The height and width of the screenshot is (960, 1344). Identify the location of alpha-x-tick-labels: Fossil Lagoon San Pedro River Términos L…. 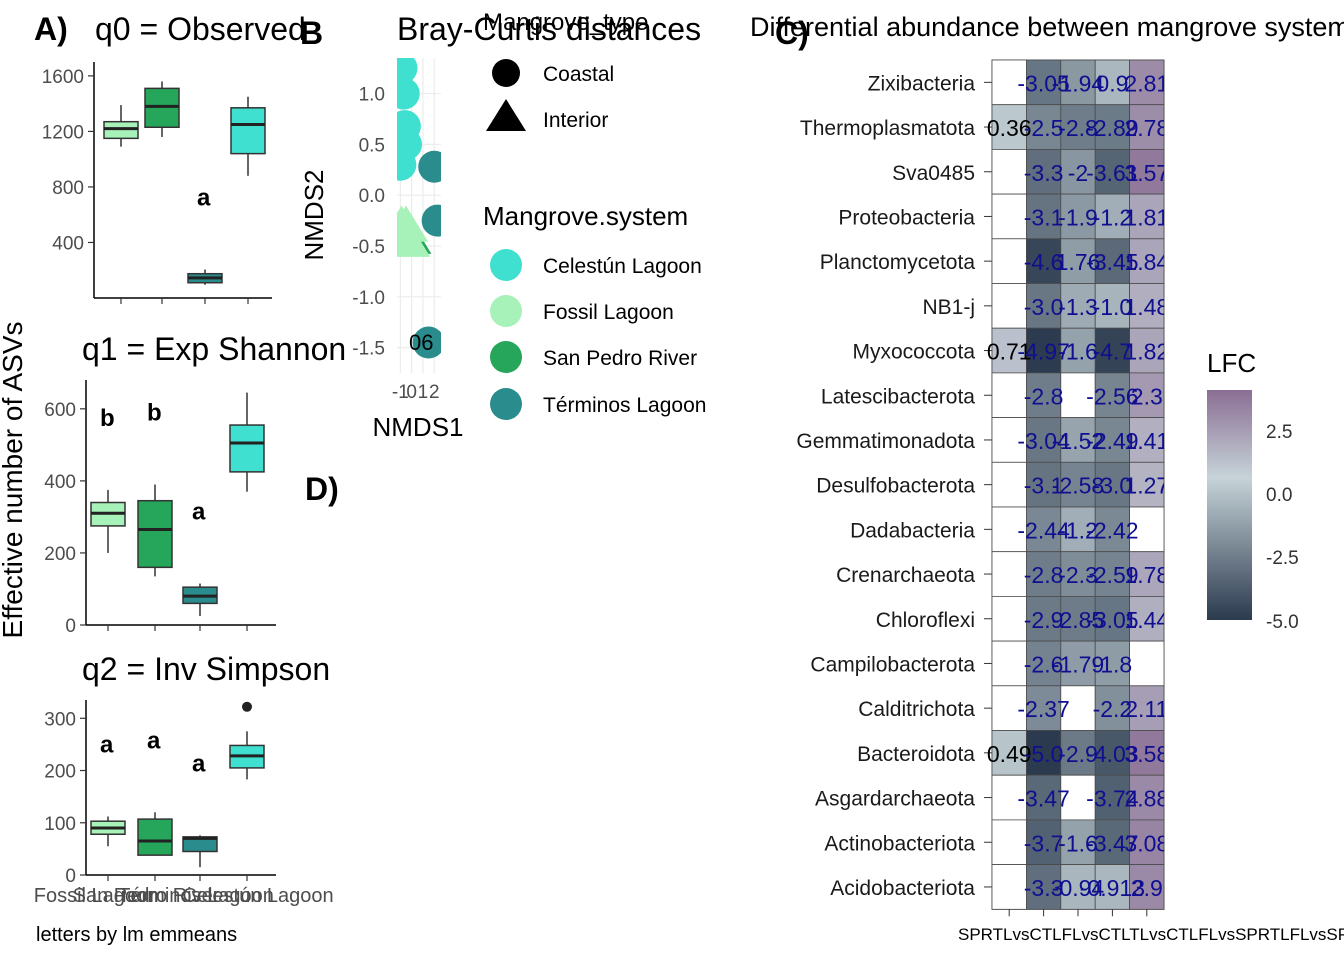
(184, 896).